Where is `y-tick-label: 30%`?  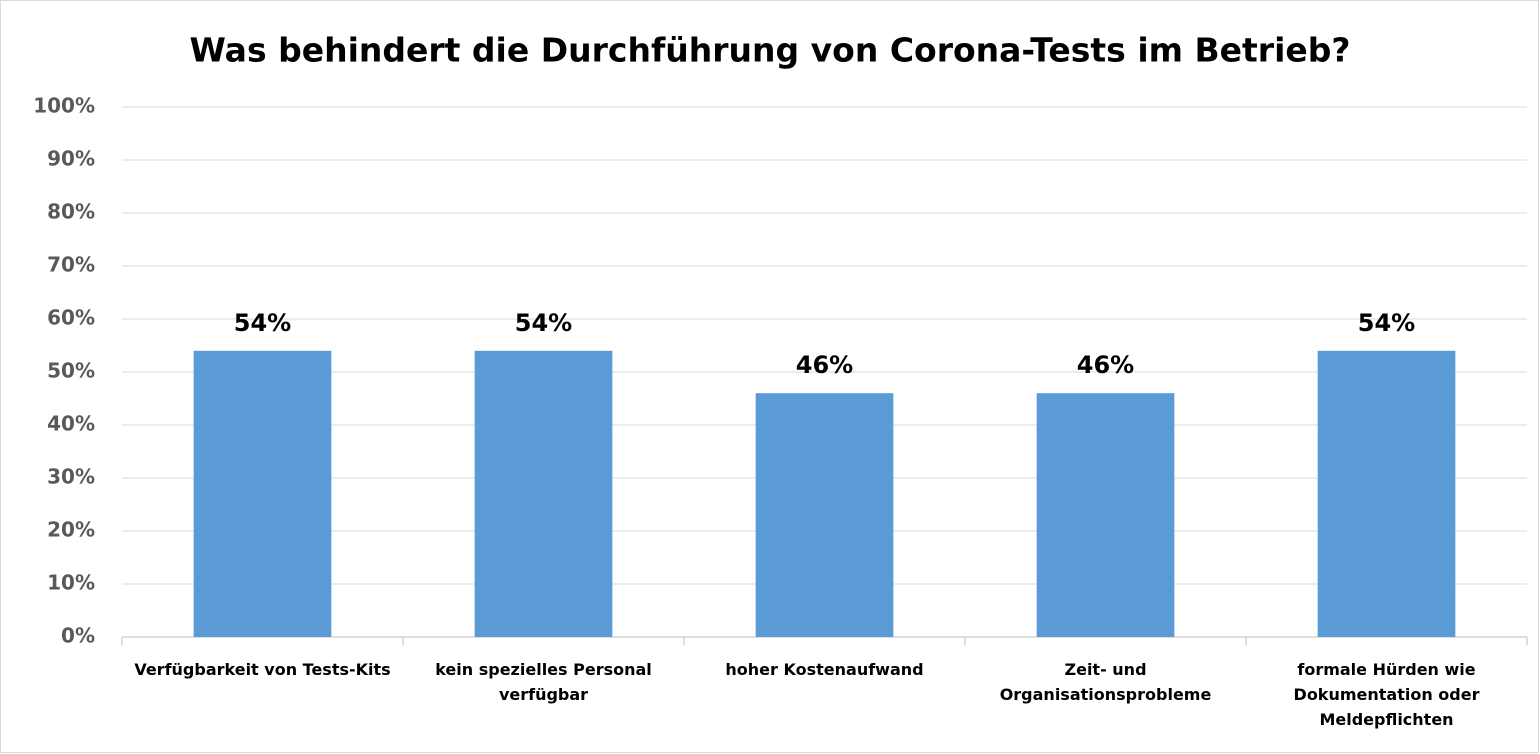
y-tick-label: 30% is located at coordinates (71, 477).